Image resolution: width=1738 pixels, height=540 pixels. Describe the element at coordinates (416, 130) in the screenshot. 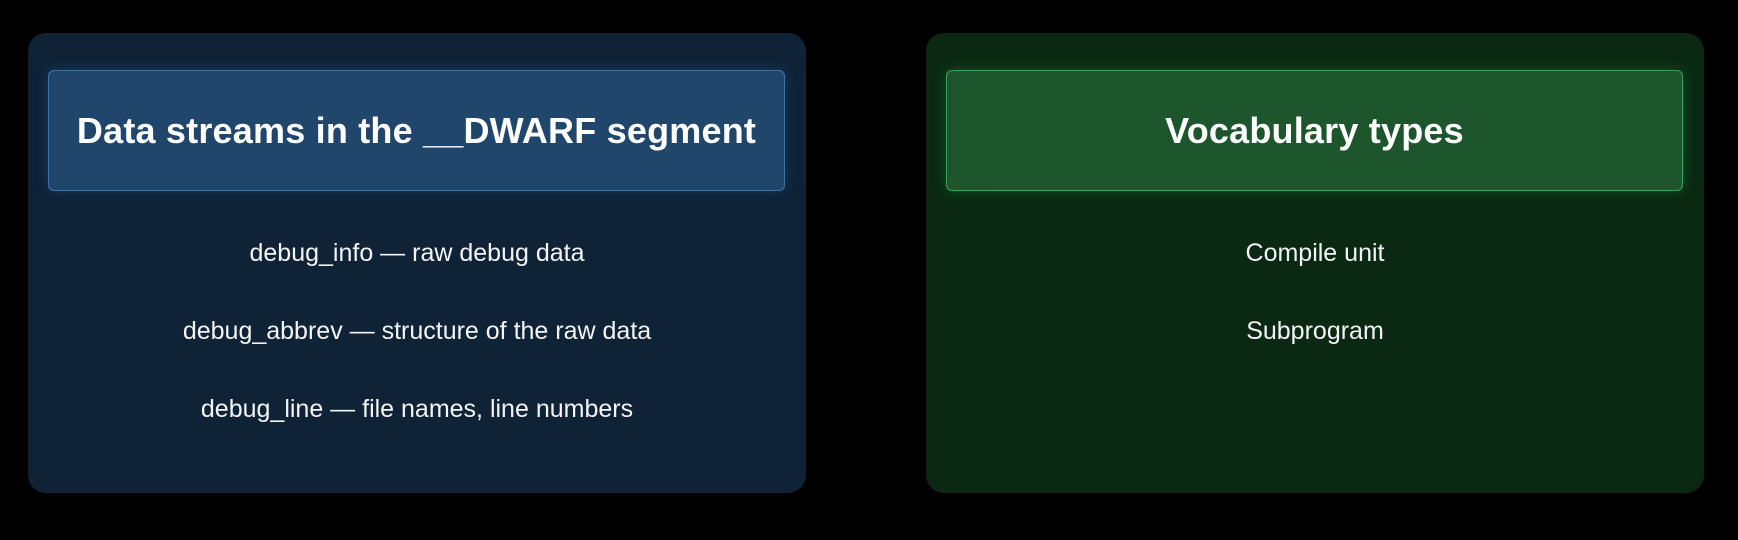

I see `dwarf-streams-title: Data streams in the __DWARF segment` at that location.